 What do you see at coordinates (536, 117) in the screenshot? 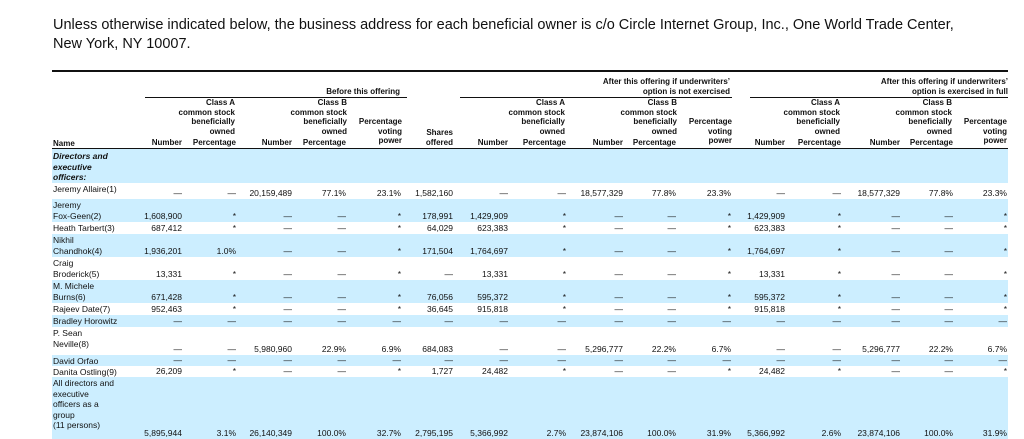
I see `header-class-a-2: Class A common stock beneficially owned` at bounding box center [536, 117].